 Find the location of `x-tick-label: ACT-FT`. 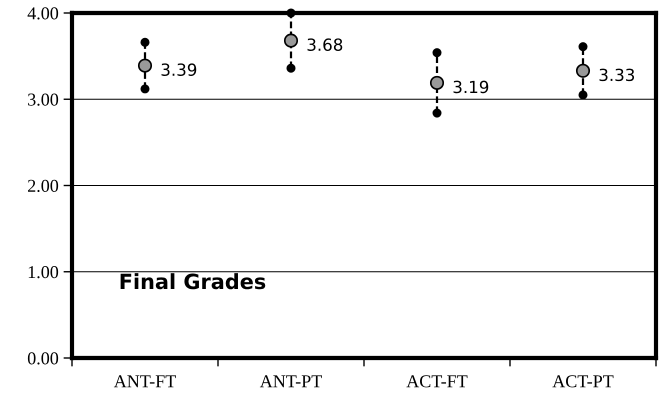

x-tick-label: ACT-FT is located at coordinates (437, 381).